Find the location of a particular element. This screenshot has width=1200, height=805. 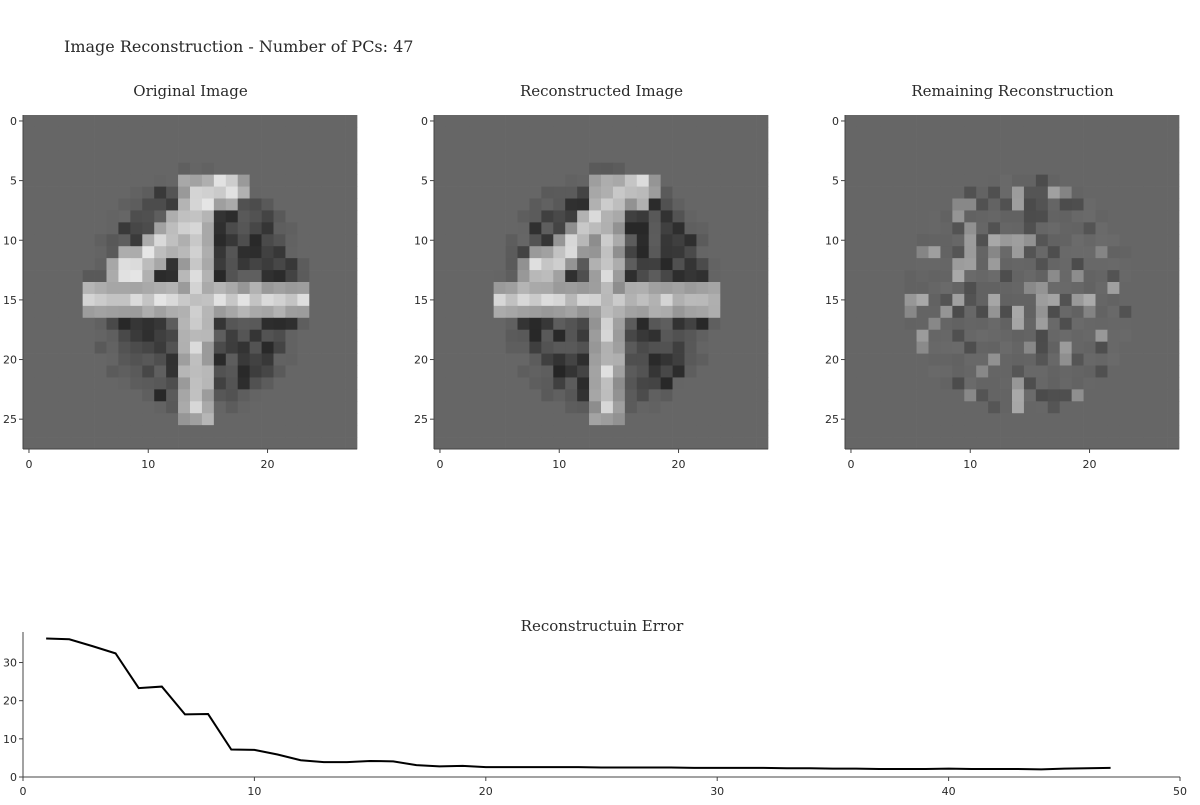

y-tick-label: 10 is located at coordinates (10, 240).